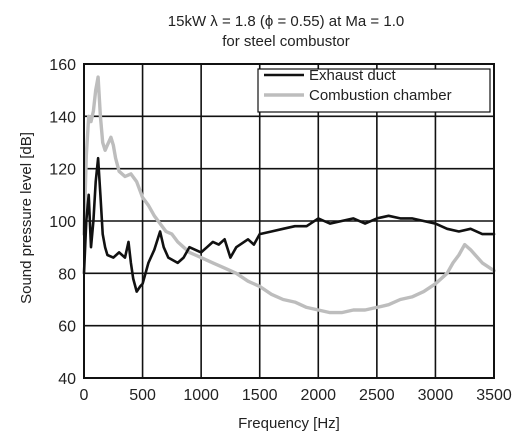  Describe the element at coordinates (67, 379) in the screenshot. I see `y-tick-label: 40` at that location.